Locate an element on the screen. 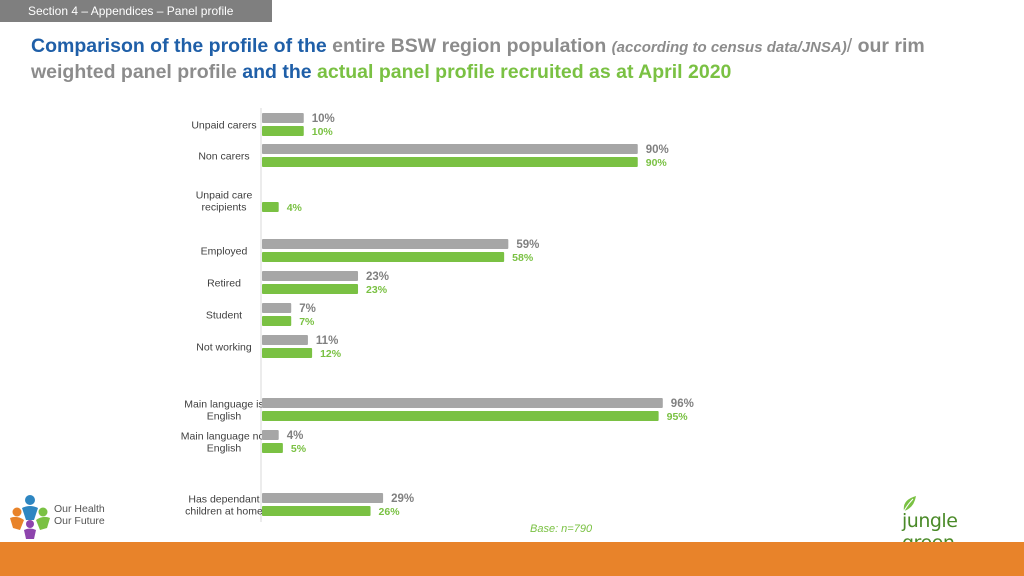  panel-value-label: 90% is located at coordinates (657, 163).